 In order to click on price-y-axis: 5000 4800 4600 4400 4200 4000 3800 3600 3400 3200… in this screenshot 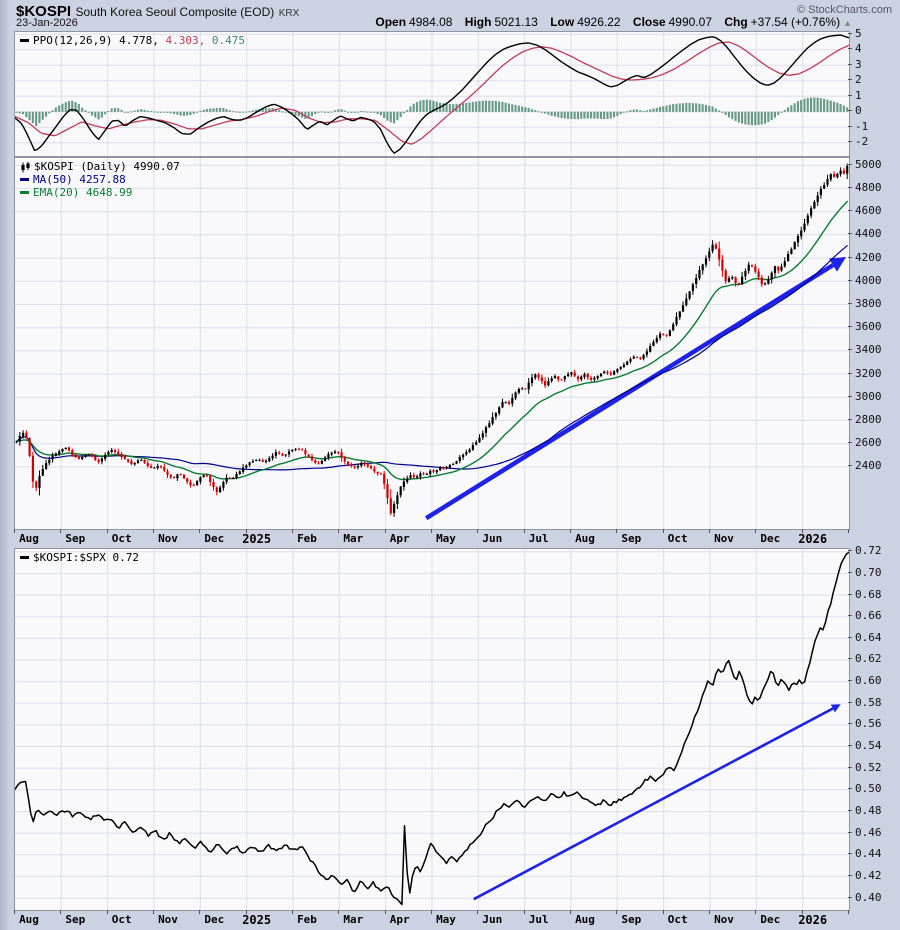, I will do `click(874, 342)`.